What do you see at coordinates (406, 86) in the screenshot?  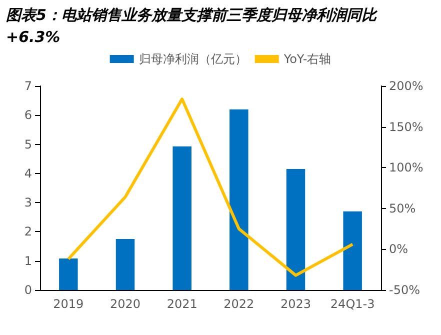 I see `y2-tick-label: 200%` at bounding box center [406, 86].